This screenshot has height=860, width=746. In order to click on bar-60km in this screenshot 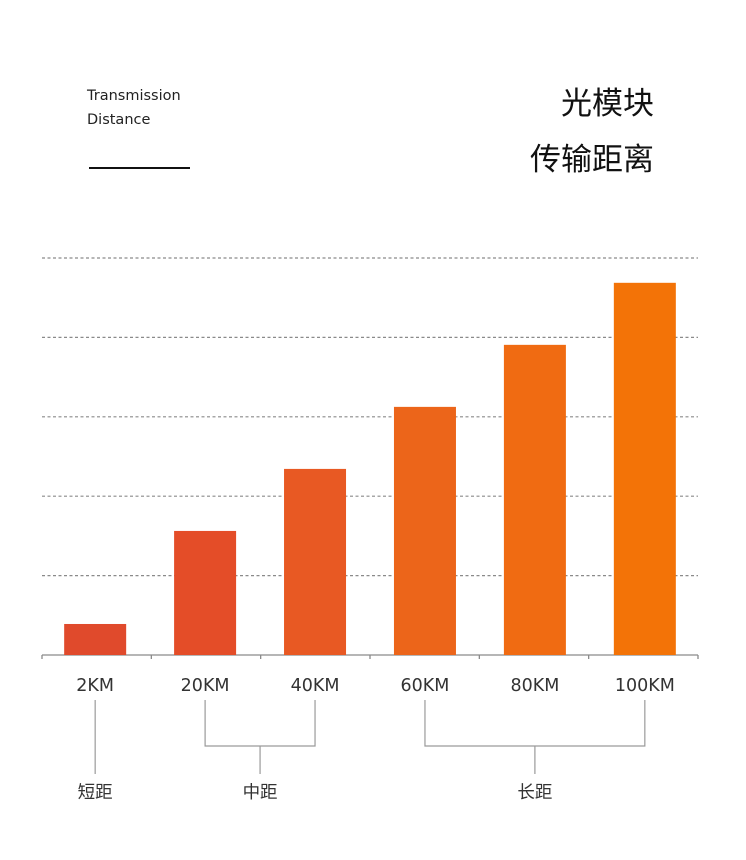, I will do `click(424, 530)`.